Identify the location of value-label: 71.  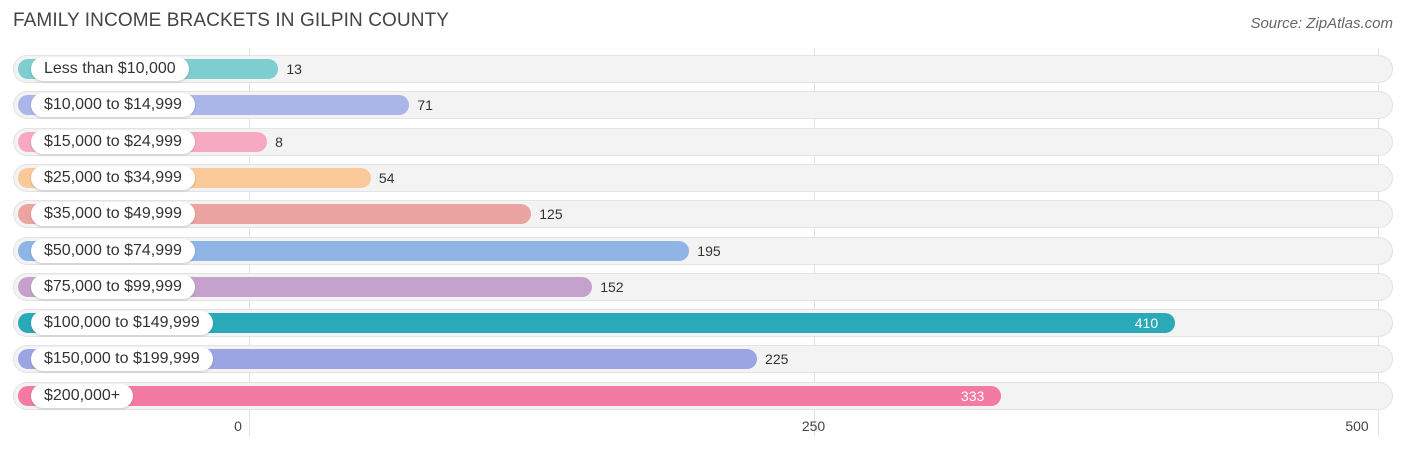
(425, 105).